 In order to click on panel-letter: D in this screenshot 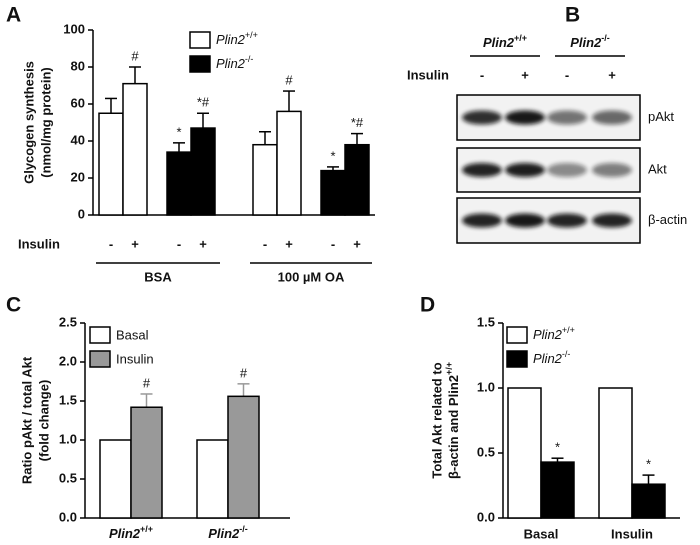, I will do `click(427, 305)`.